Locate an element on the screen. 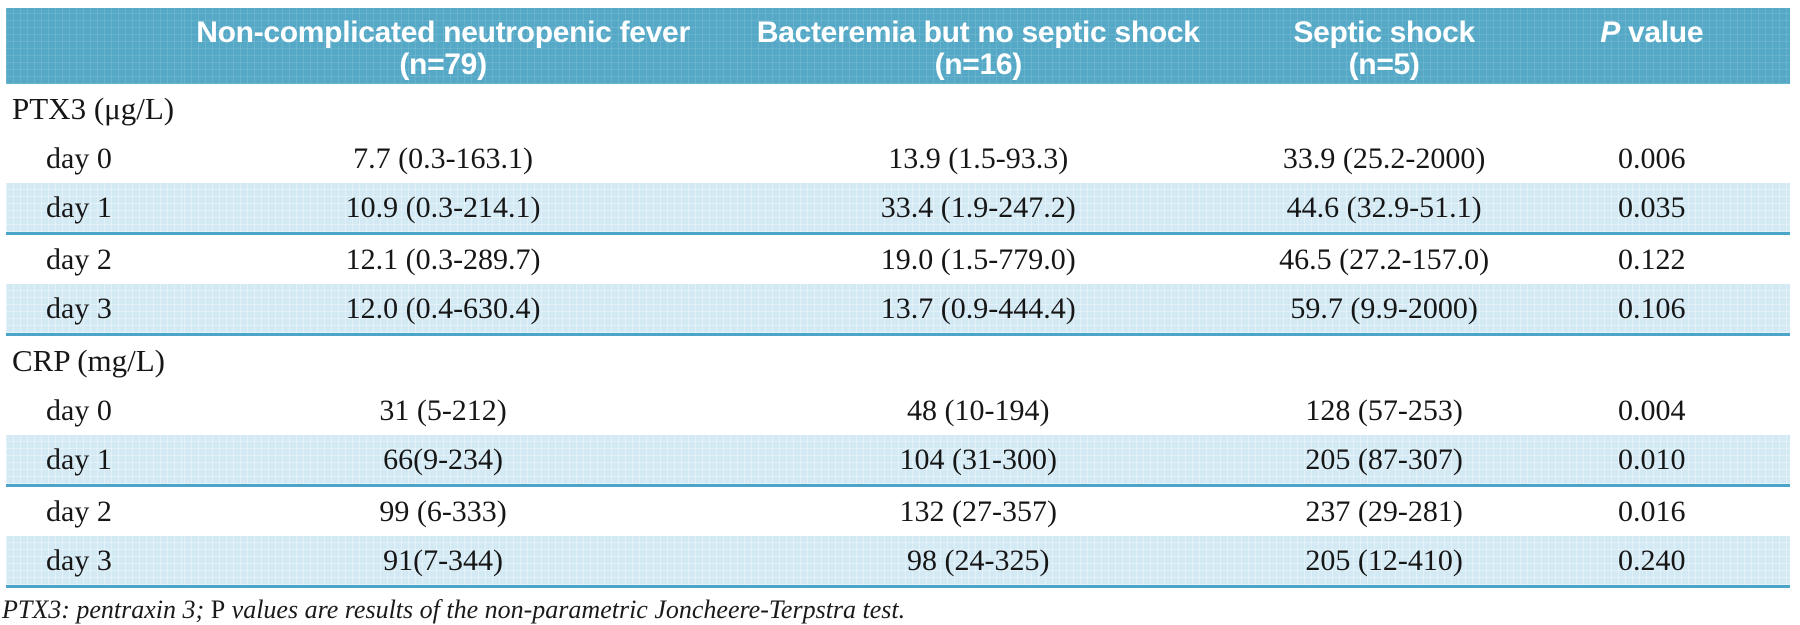 Image resolution: width=1800 pixels, height=625 pixels. value-cell: 44.6 (32.9-51.1) is located at coordinates (1384, 209).